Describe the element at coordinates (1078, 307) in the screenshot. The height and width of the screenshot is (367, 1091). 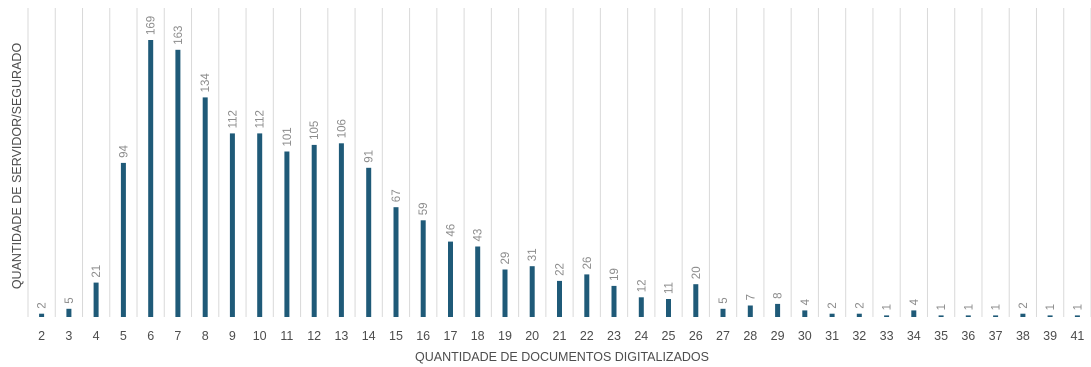
I see `data-label-41: 1` at that location.